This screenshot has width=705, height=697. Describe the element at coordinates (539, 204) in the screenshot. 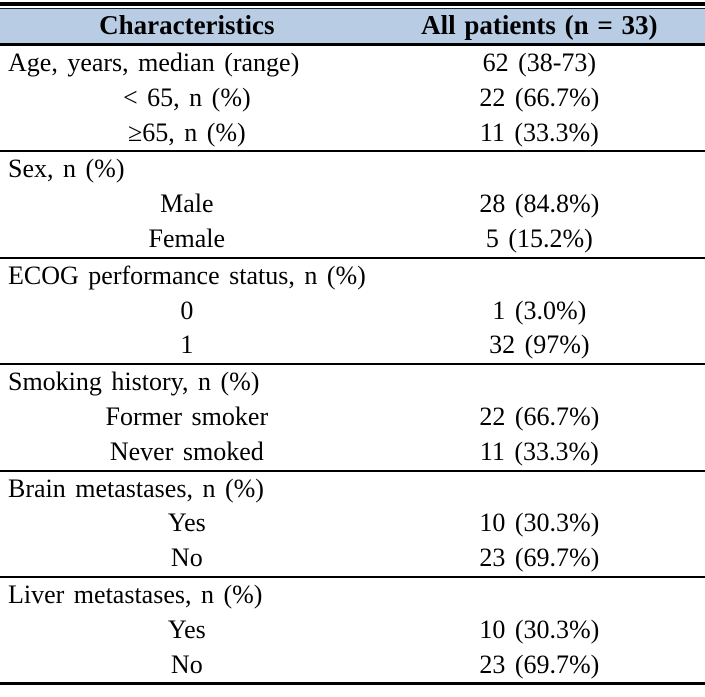

I see `value-cell: 28 (84.8%)` at that location.